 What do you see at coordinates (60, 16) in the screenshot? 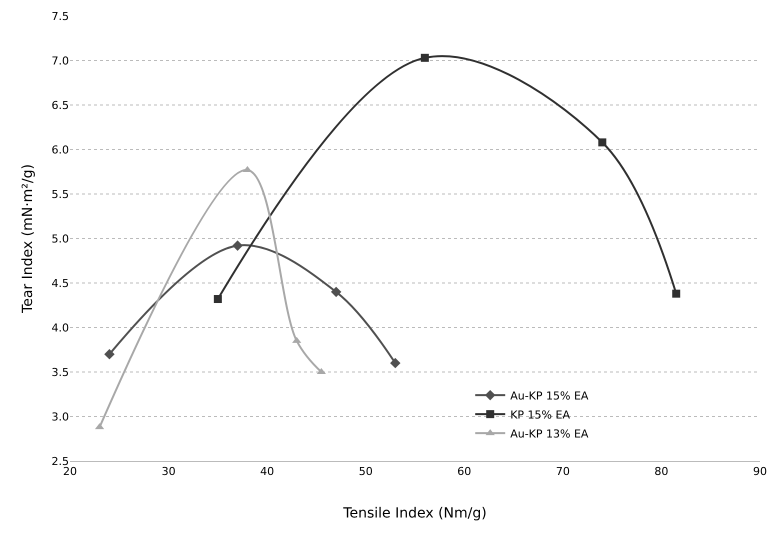
I see `y-tick-label: 7.5` at bounding box center [60, 16].